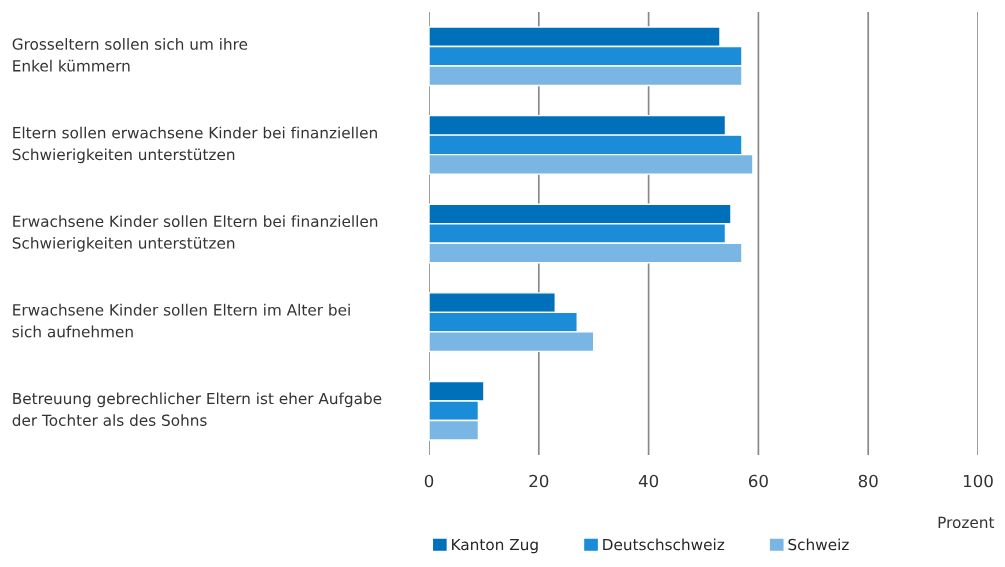  I want to click on legend-label: Schweiz, so click(818, 544).